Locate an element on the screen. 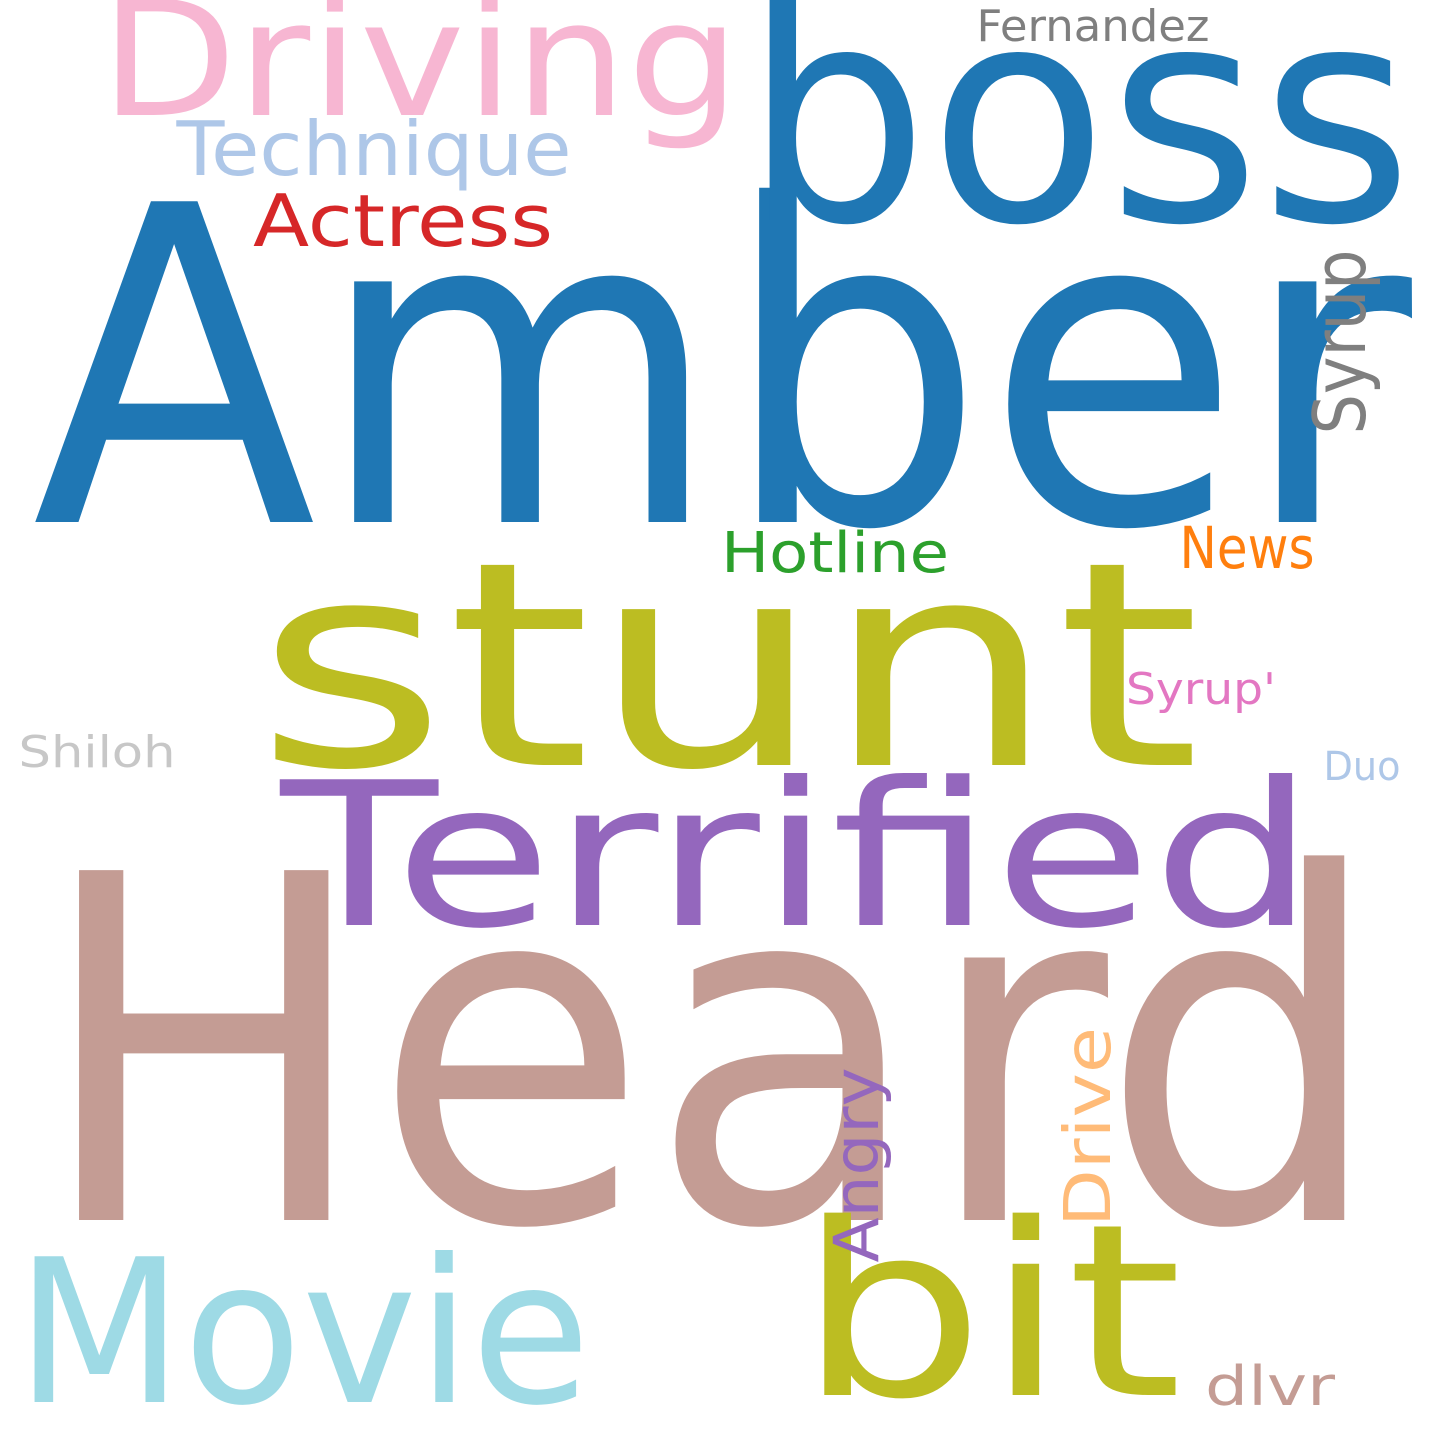  word-syrup-vertical: Syrup is located at coordinates (1340, 342).